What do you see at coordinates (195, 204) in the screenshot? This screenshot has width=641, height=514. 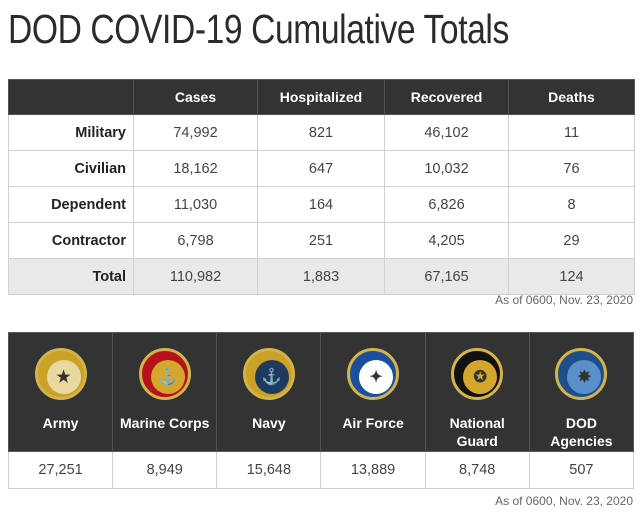 I see `cases-cell: 11,030` at bounding box center [195, 204].